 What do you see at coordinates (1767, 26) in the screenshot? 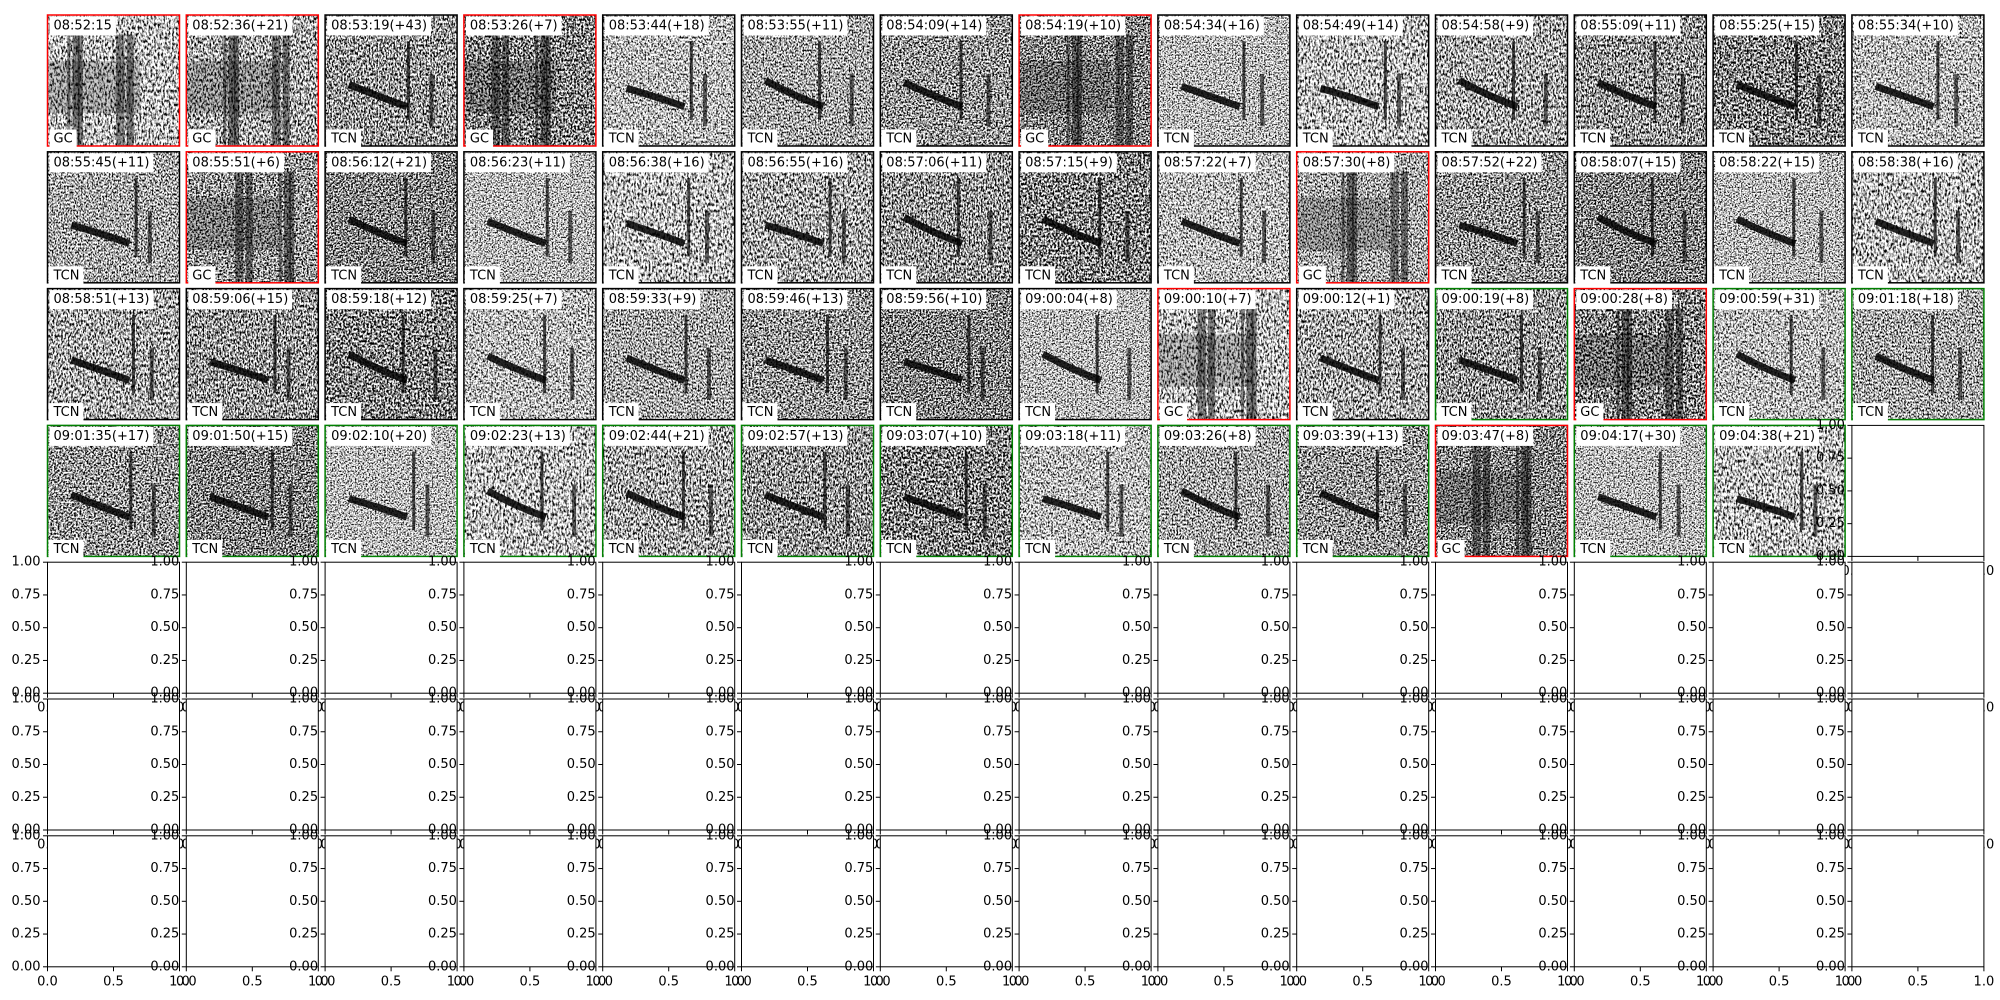
I see `panel-time: 08:55:25(+15)` at bounding box center [1767, 26].